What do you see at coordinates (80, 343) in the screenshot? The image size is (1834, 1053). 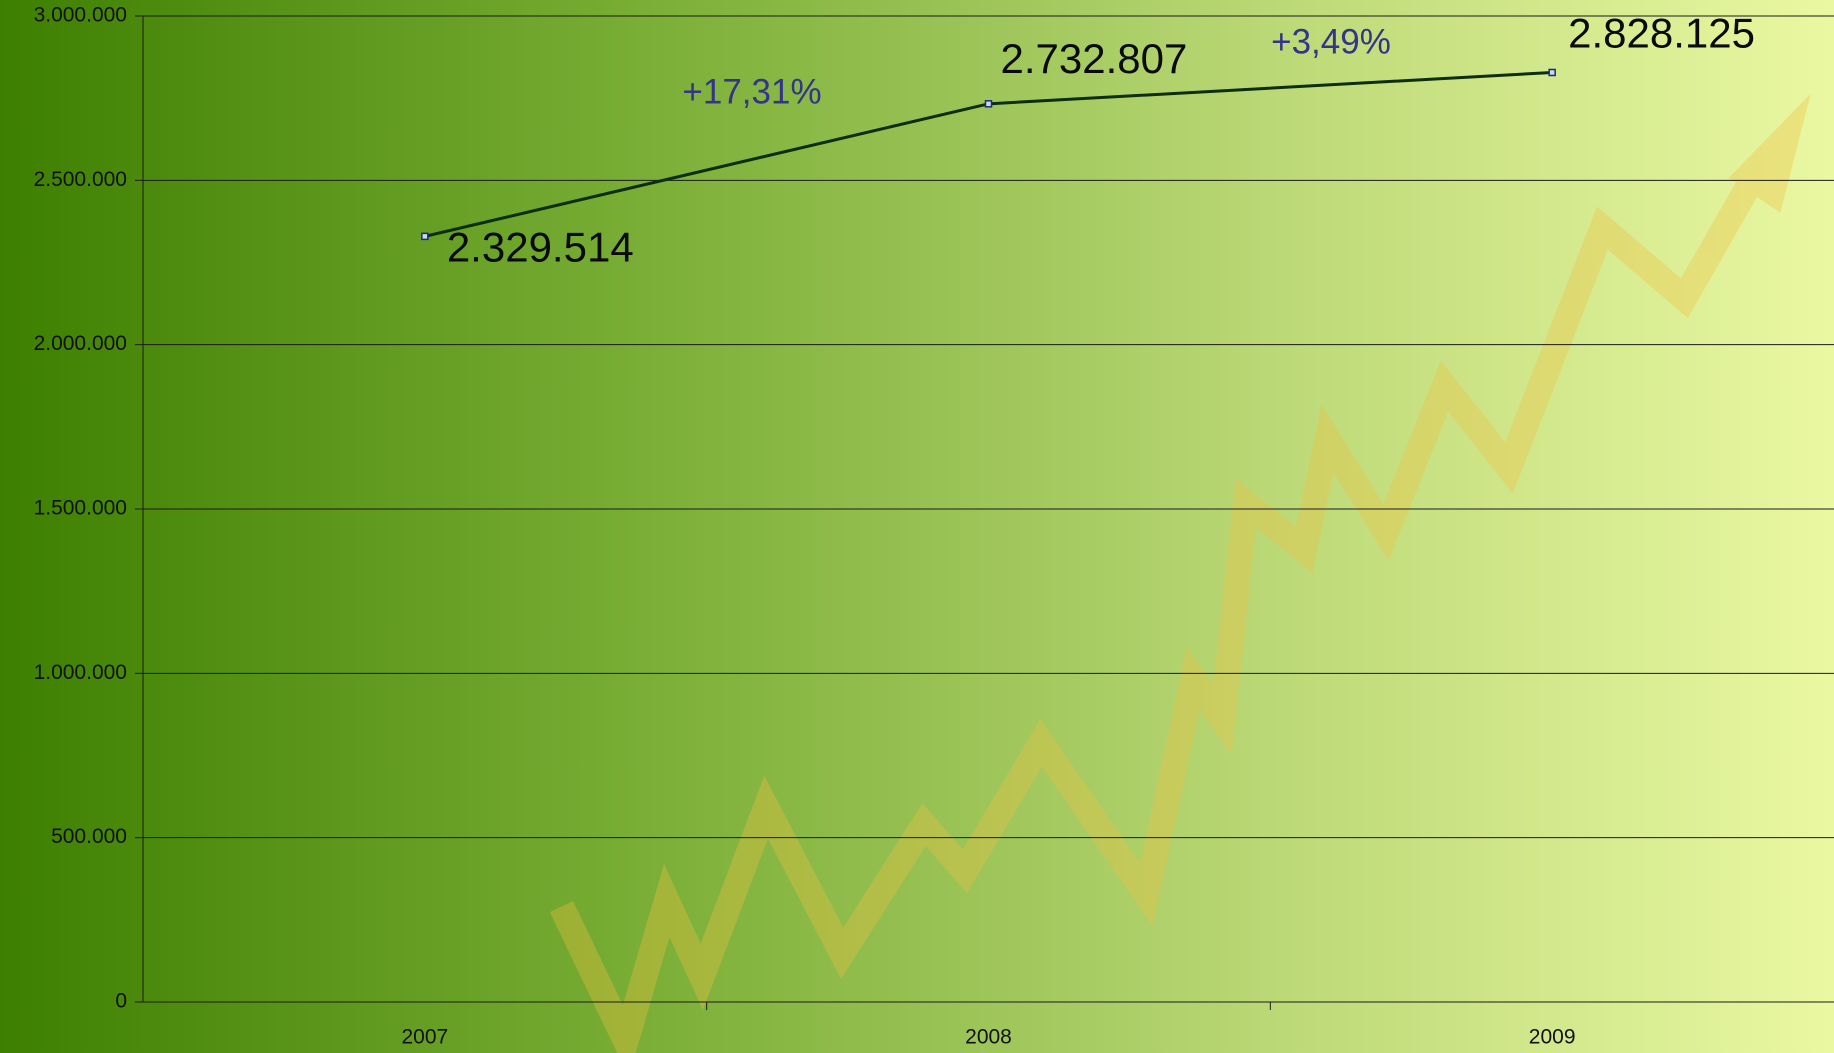 I see `y-tick-label: 2.000.000` at bounding box center [80, 343].